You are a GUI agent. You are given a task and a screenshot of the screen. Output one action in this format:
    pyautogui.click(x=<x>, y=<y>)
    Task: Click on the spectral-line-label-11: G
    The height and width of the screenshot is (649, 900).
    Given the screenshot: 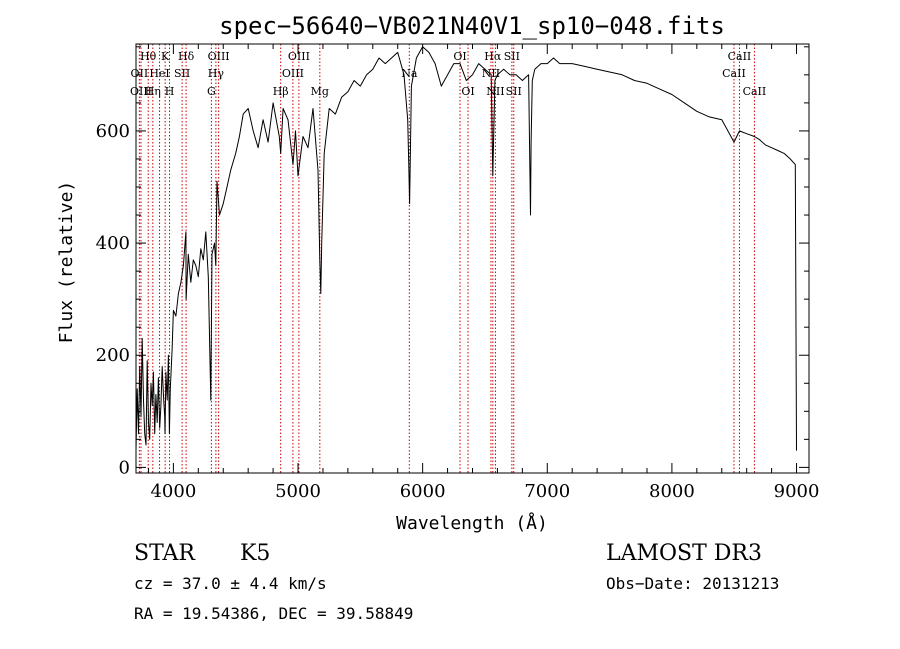 What is the action you would take?
    pyautogui.click(x=211, y=91)
    